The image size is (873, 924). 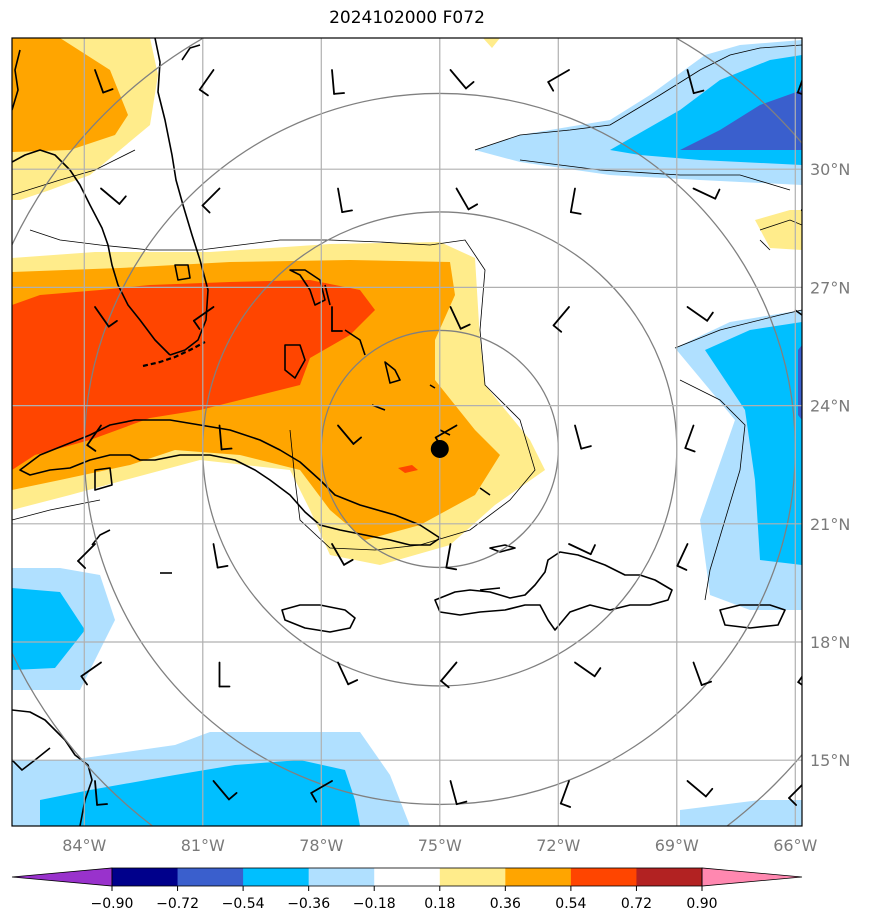 I want to click on colorbar-label-0: −0.90, so click(x=112, y=904).